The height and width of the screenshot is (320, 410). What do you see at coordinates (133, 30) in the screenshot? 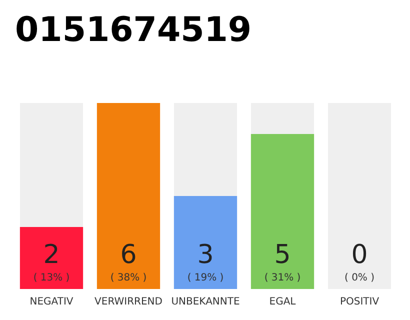
I see `chart-title: 0151674519` at bounding box center [133, 30].